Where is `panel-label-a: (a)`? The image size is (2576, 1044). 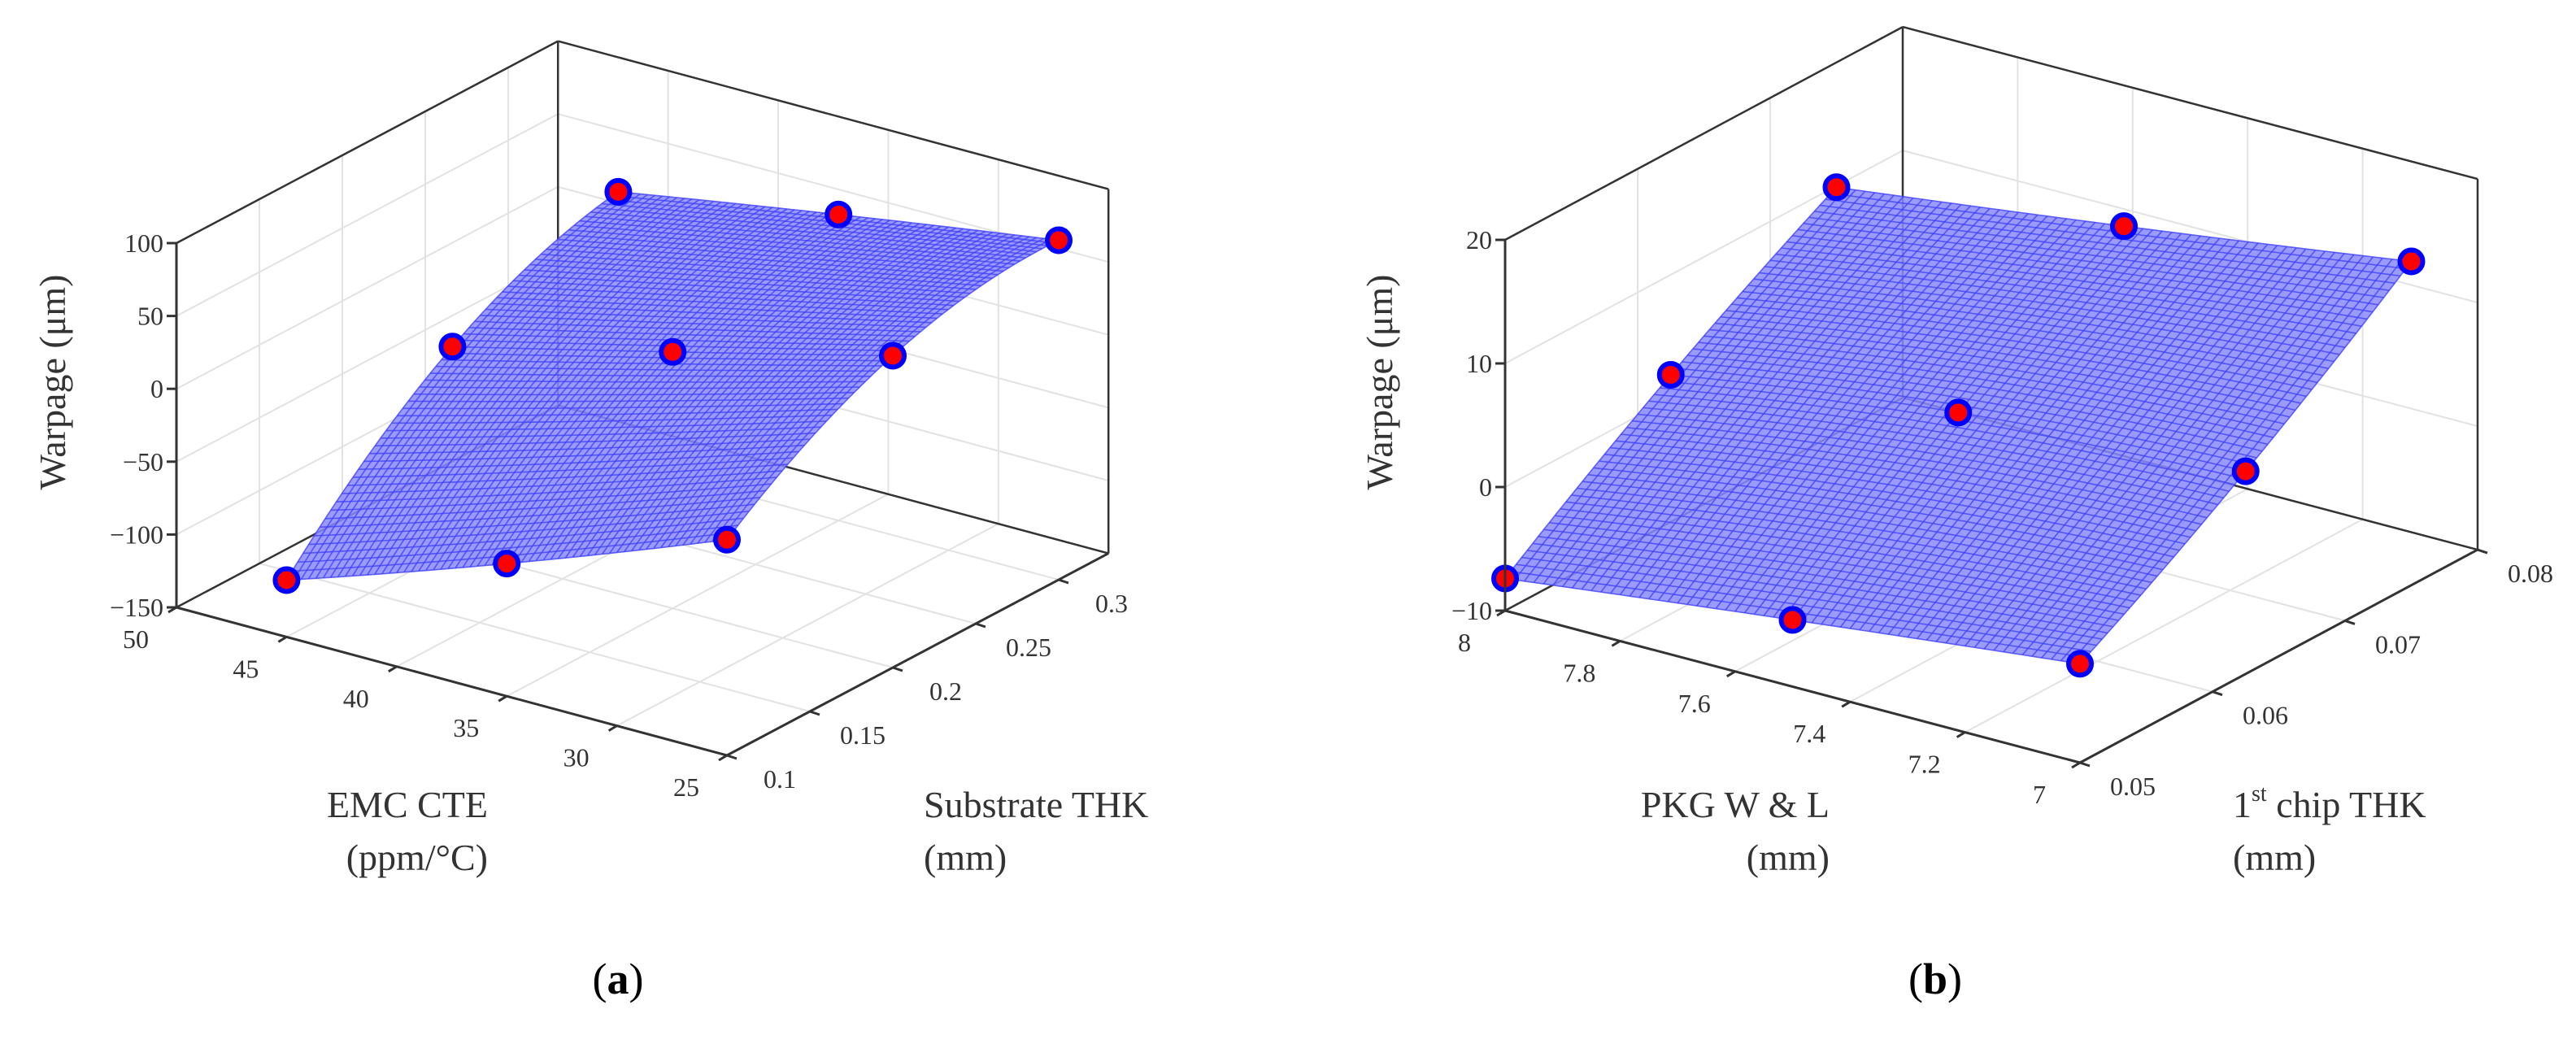 panel-label-a: (a) is located at coordinates (619, 979).